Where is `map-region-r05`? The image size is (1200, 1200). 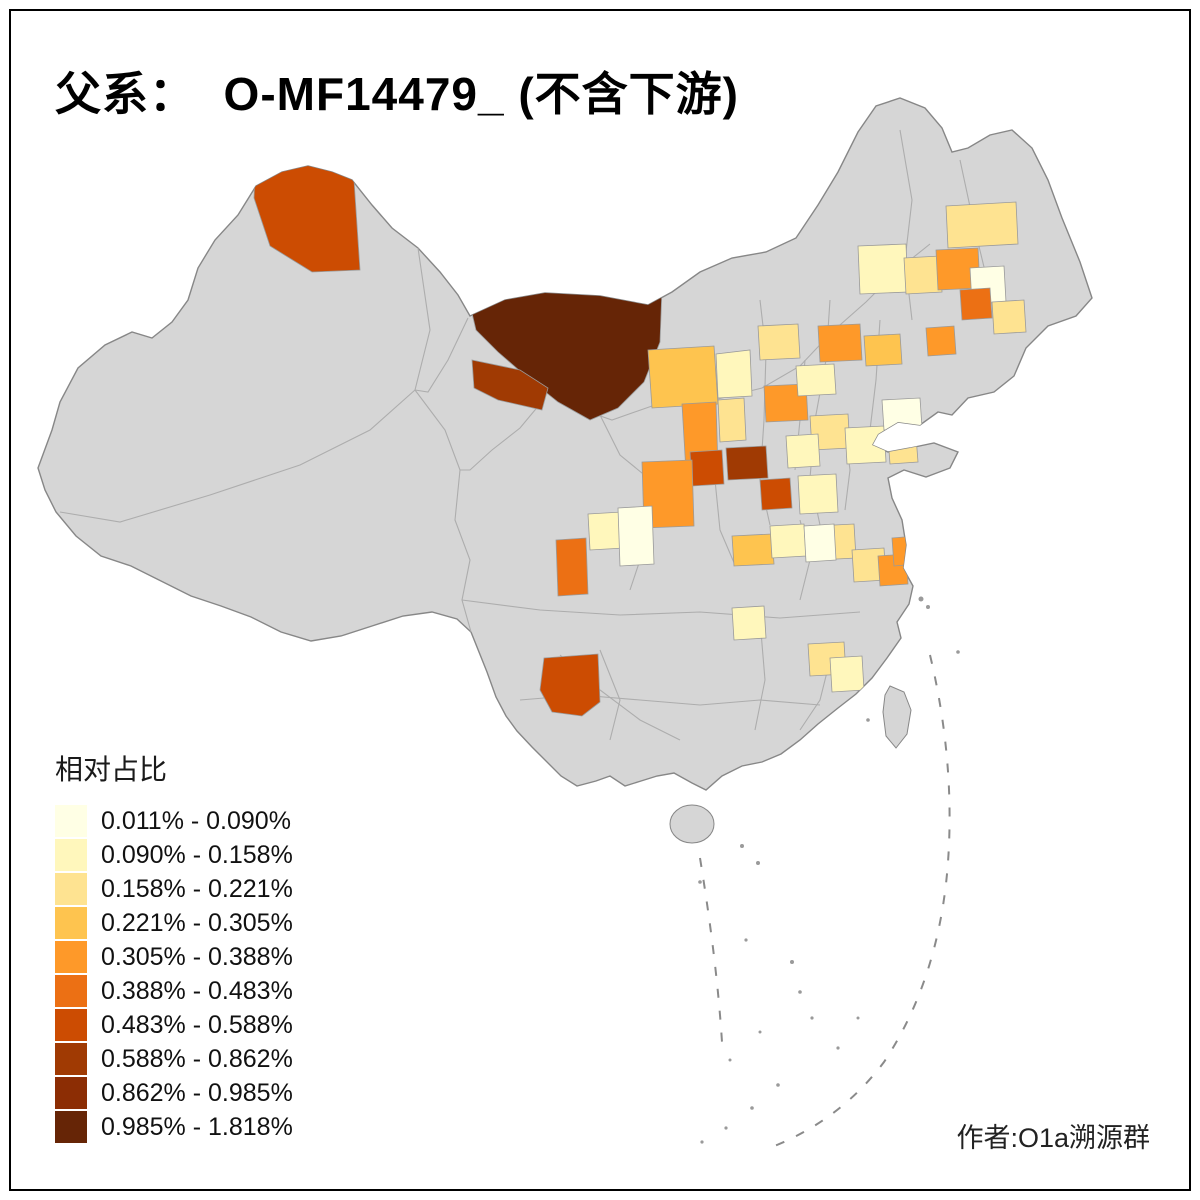 map-region-r05 is located at coordinates (734, 374).